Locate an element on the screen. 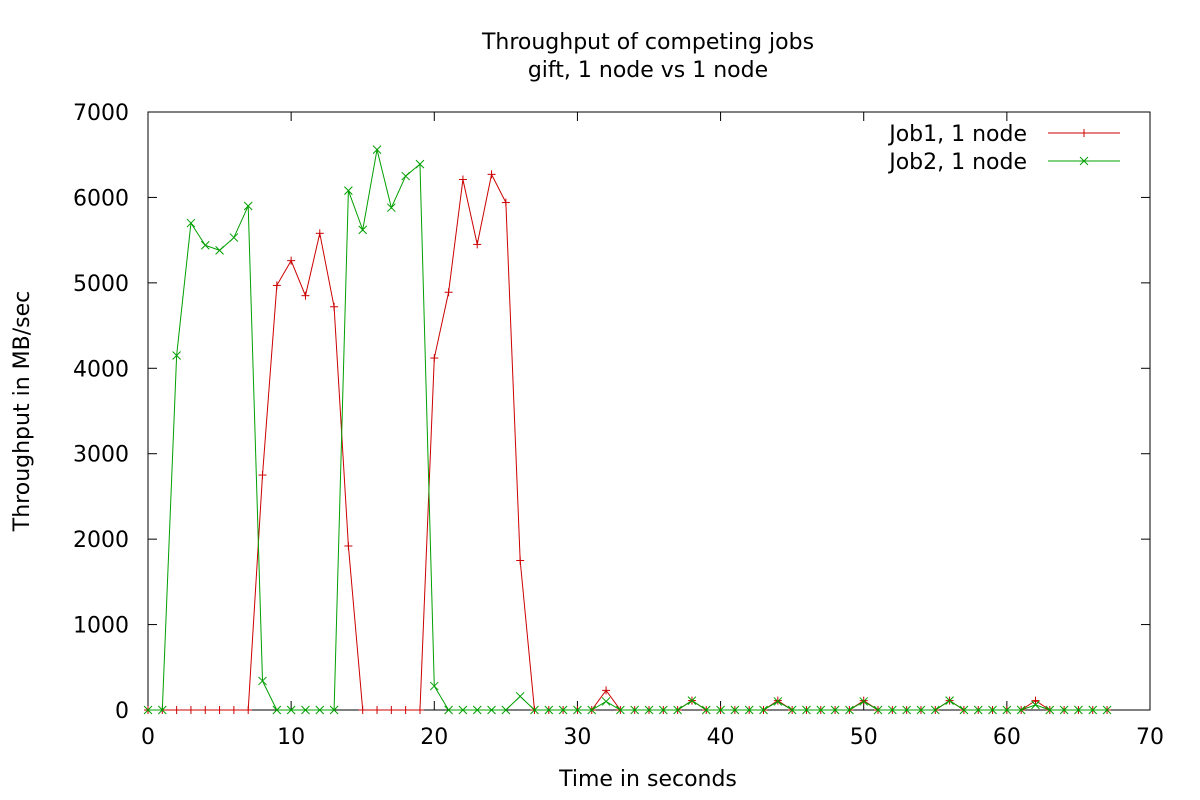 The image size is (1200, 800). x-tick-label: 30 is located at coordinates (577, 737).